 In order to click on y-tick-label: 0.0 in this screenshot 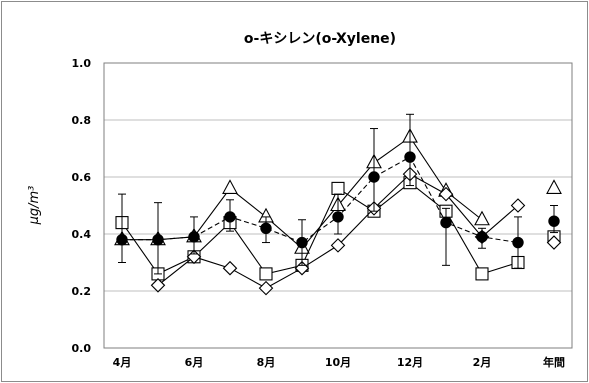, I will do `click(82, 348)`.